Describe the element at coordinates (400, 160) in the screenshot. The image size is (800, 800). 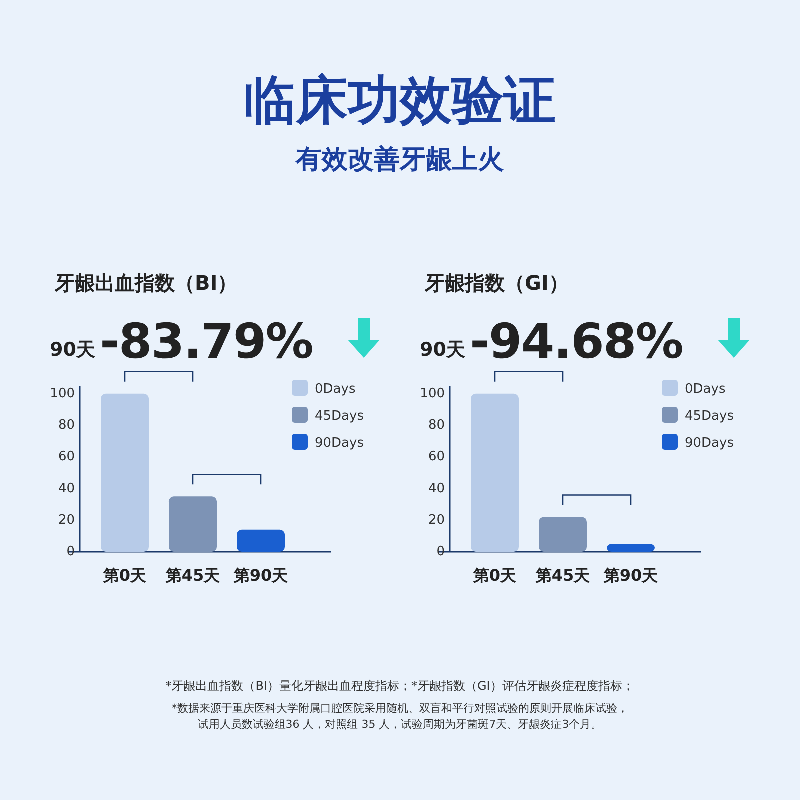
I see `text: 有效改善牙龈上火` at that location.